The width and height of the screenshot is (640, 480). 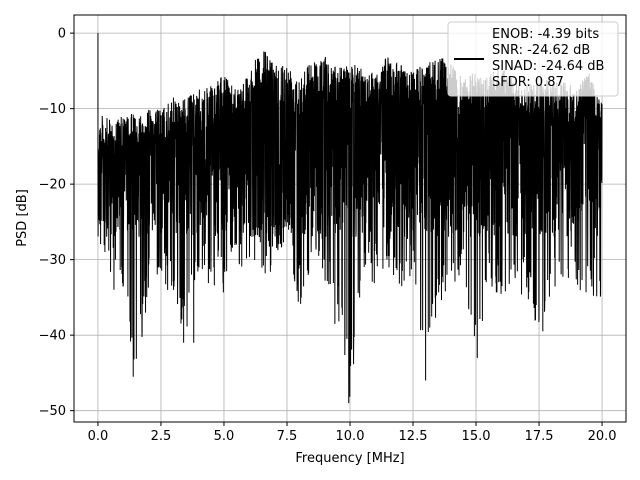 I want to click on x-tick-label: 0.0, so click(x=98, y=436).